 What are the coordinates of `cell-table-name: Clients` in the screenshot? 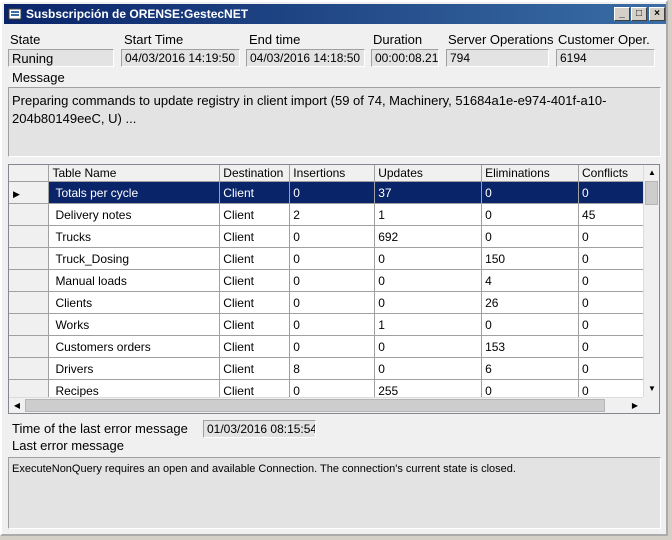 It's located at (134, 302).